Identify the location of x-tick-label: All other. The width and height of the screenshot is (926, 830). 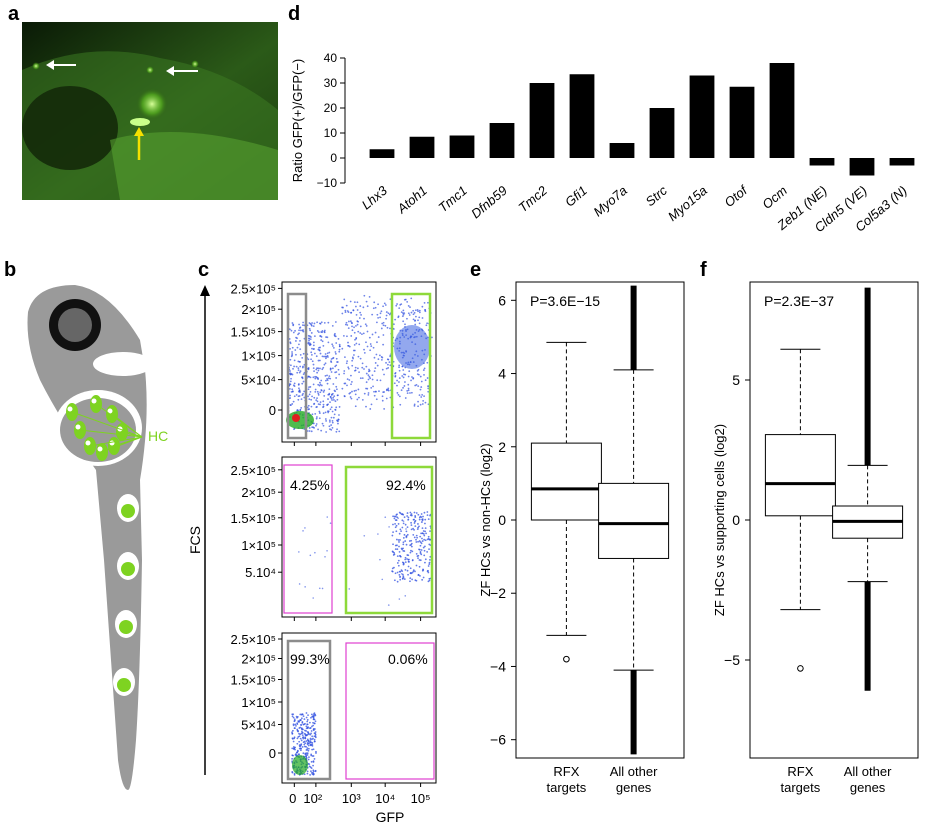
(868, 771).